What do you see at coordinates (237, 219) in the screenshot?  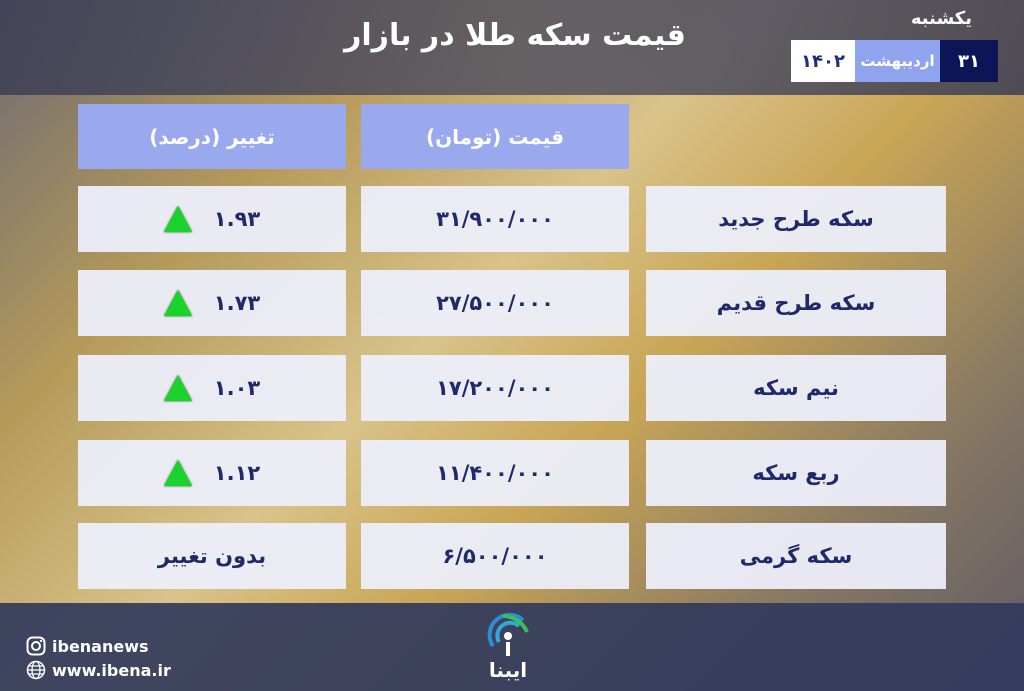 I see `change-value: ۱.۹۳` at bounding box center [237, 219].